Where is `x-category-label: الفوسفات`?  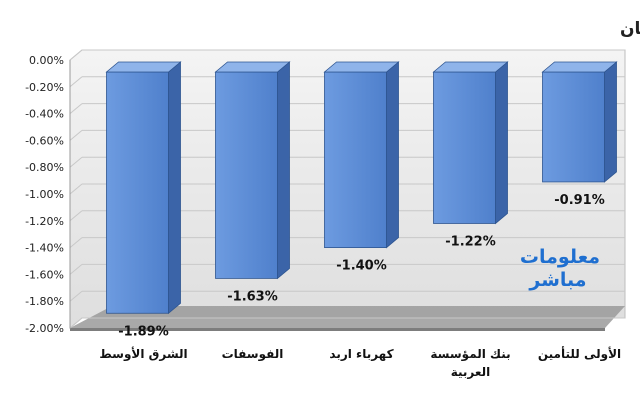 x-category-label: الفوسفات is located at coordinates (253, 354).